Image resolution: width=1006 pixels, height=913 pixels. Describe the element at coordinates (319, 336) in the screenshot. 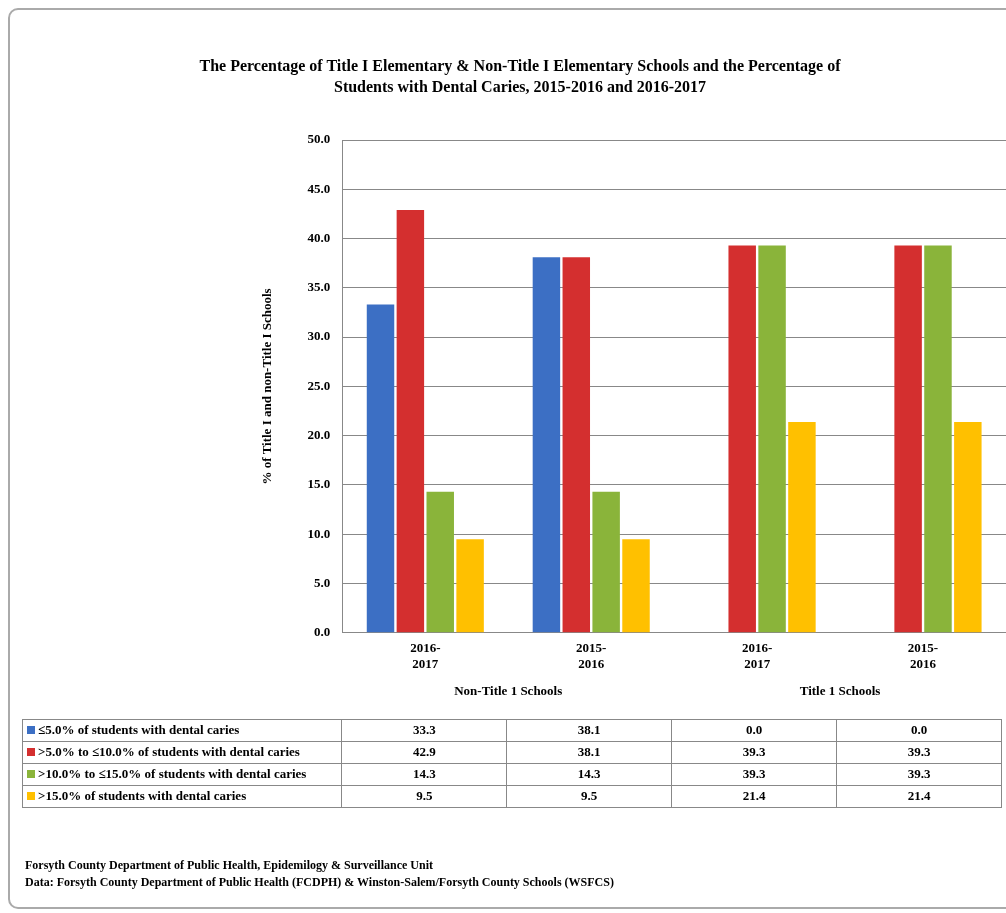

I see `y-tick-label: 30.0` at that location.